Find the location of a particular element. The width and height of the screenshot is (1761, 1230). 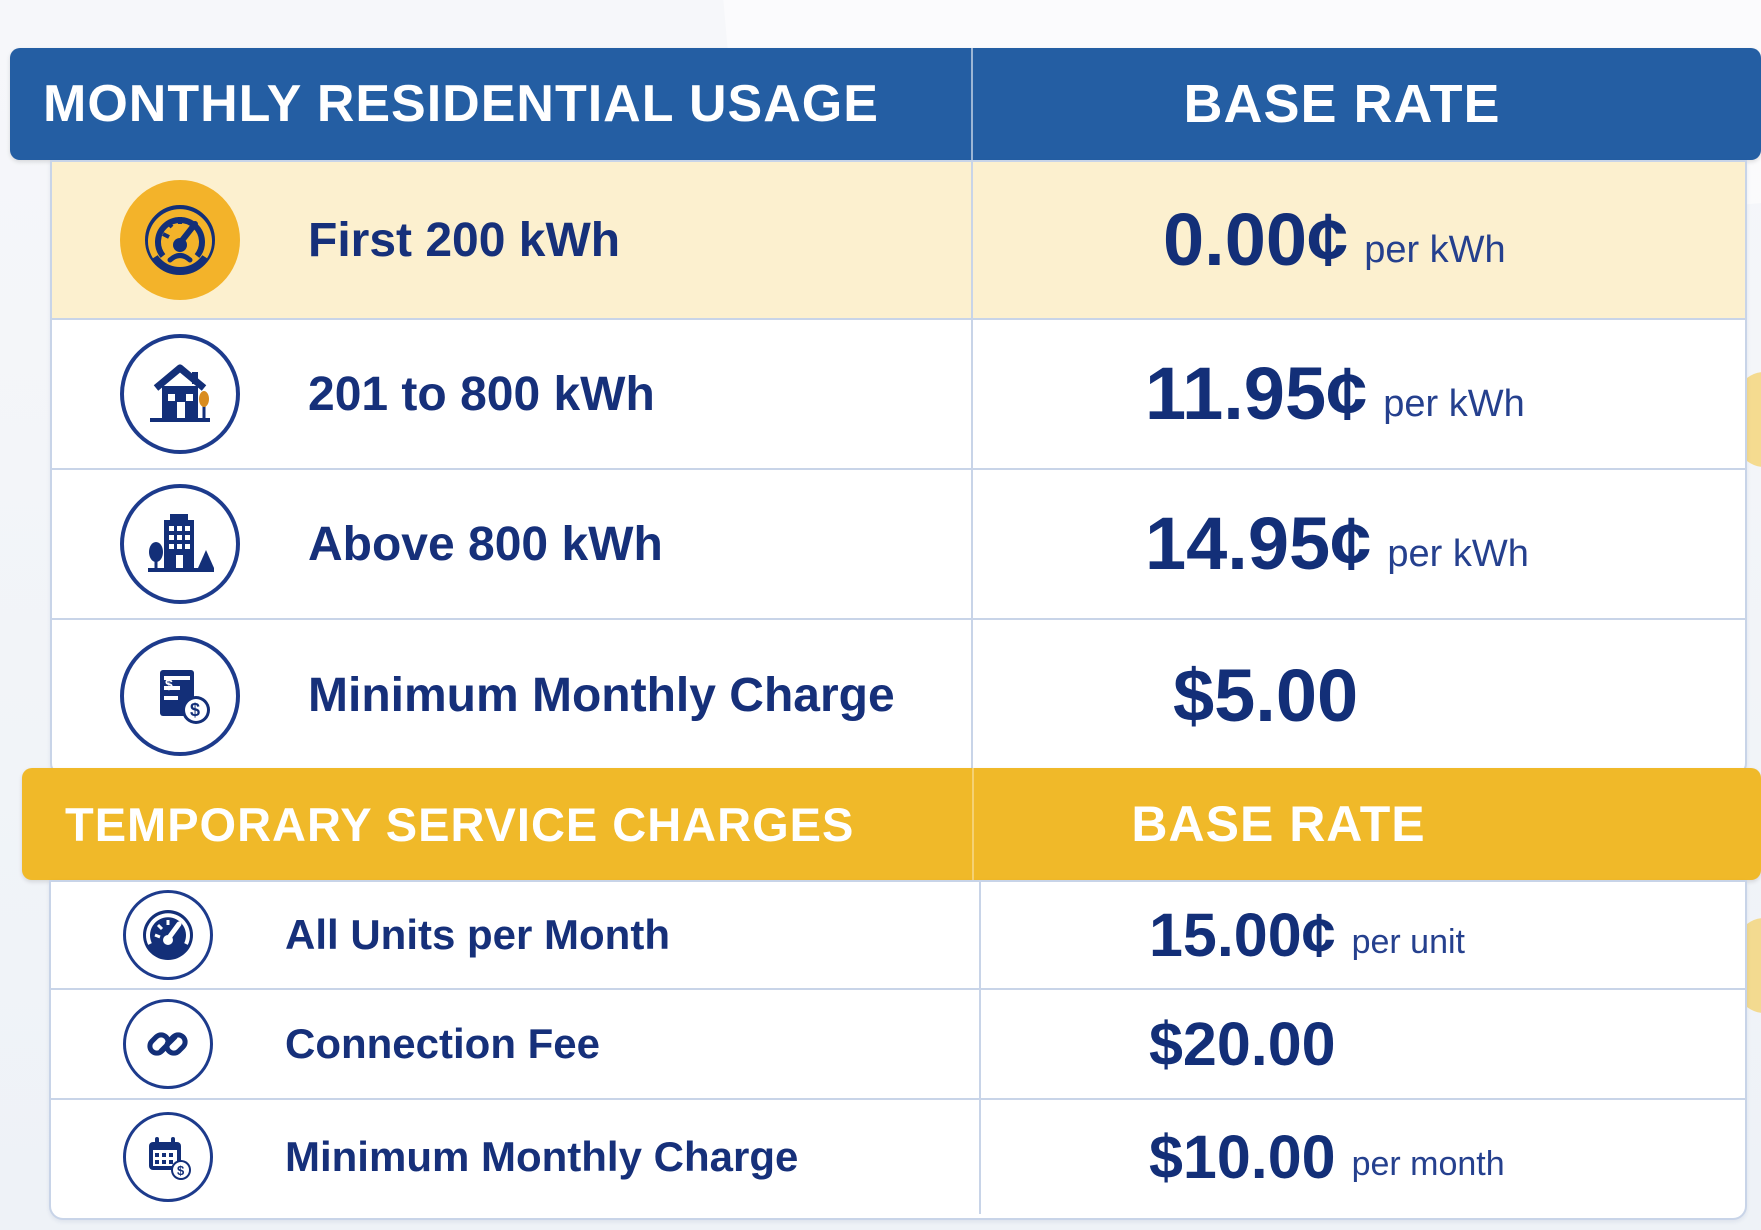

temporary-row-left: All Units per Month is located at coordinates (516, 935).